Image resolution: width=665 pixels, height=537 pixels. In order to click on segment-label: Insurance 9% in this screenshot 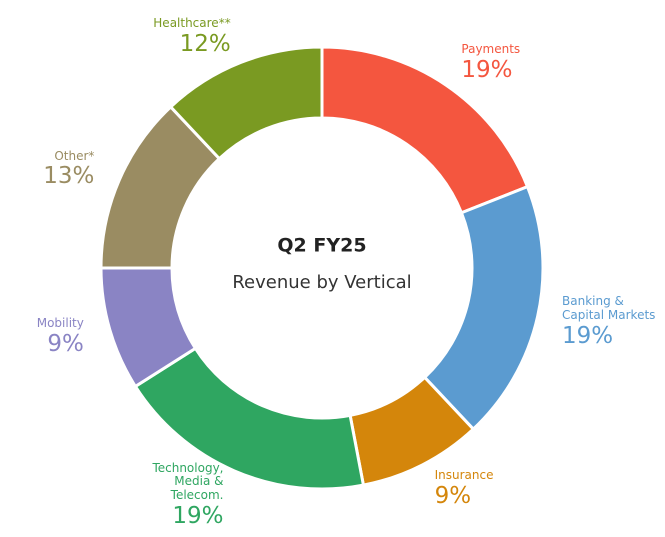, I will do `click(464, 488)`.